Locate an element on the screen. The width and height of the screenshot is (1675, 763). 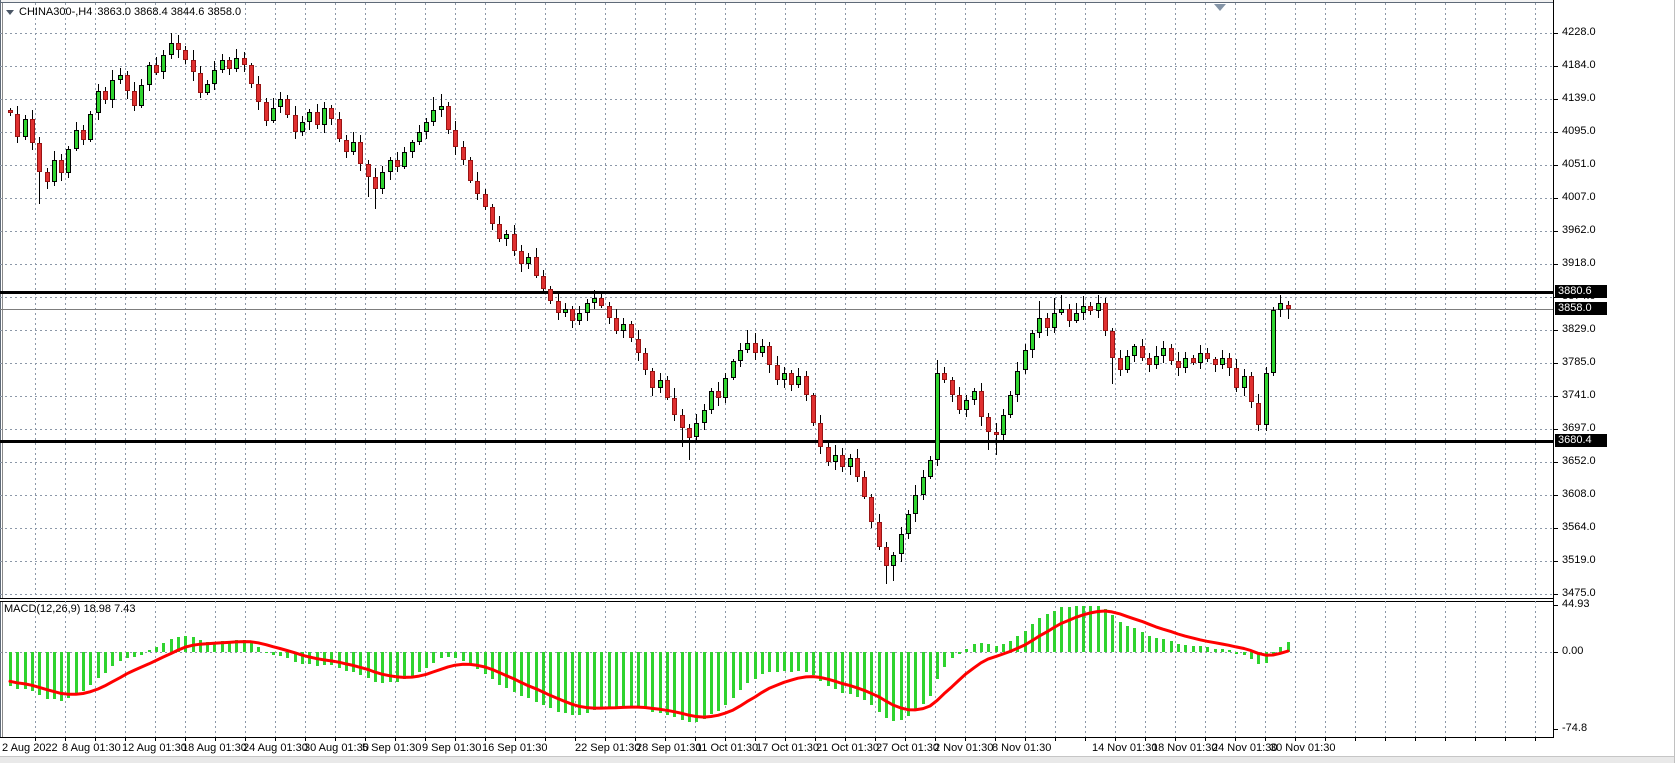
symbol-dropdown-icon is located at coordinates (10, 12).